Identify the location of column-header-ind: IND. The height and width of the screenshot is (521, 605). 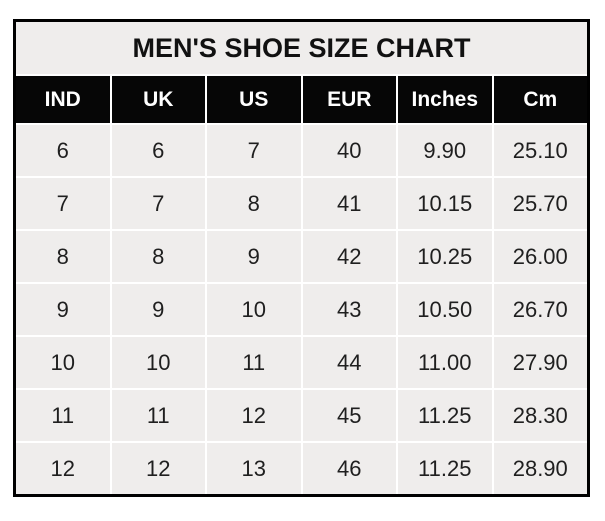
(63, 99).